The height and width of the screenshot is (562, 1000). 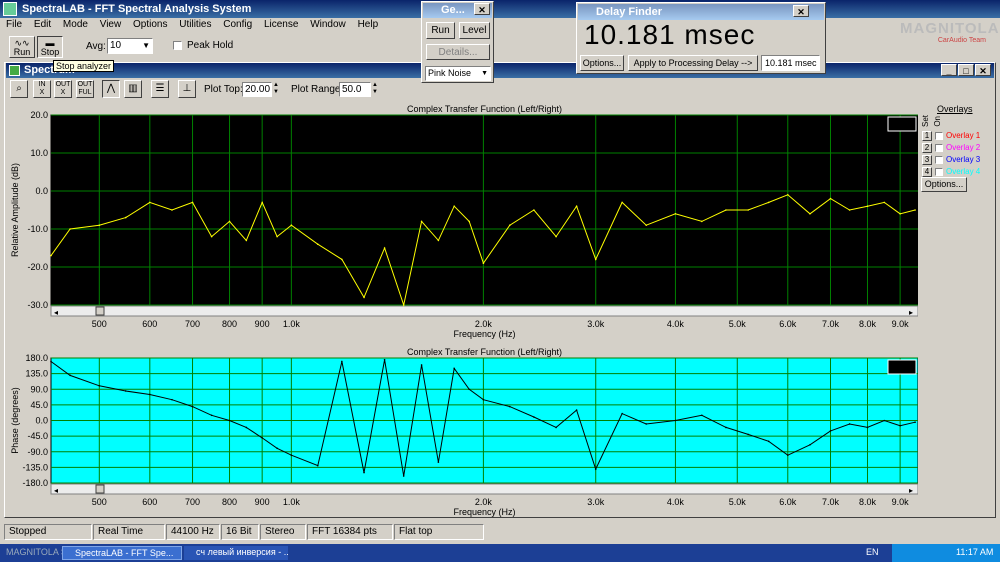 I want to click on overlay-set-button: 1, so click(x=927, y=136).